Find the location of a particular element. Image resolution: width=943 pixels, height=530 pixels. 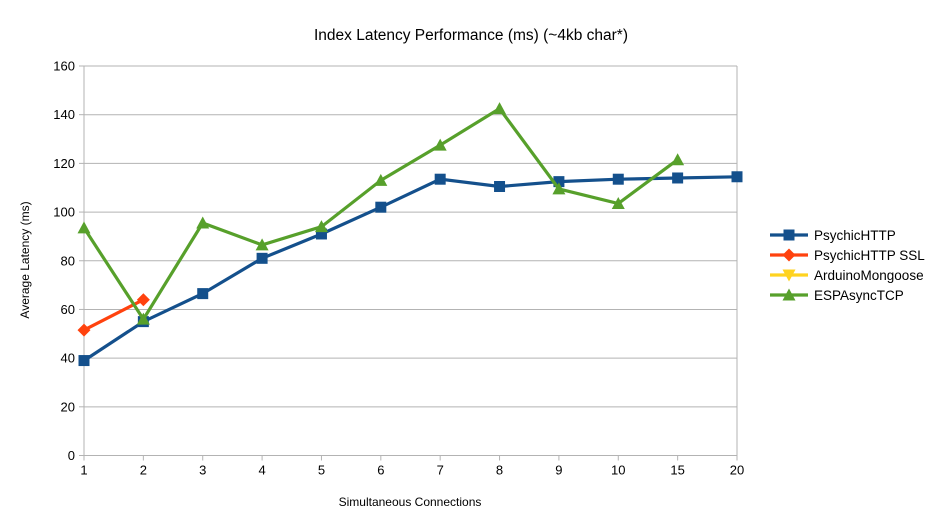

y-tick-label: 120 is located at coordinates (64, 163).